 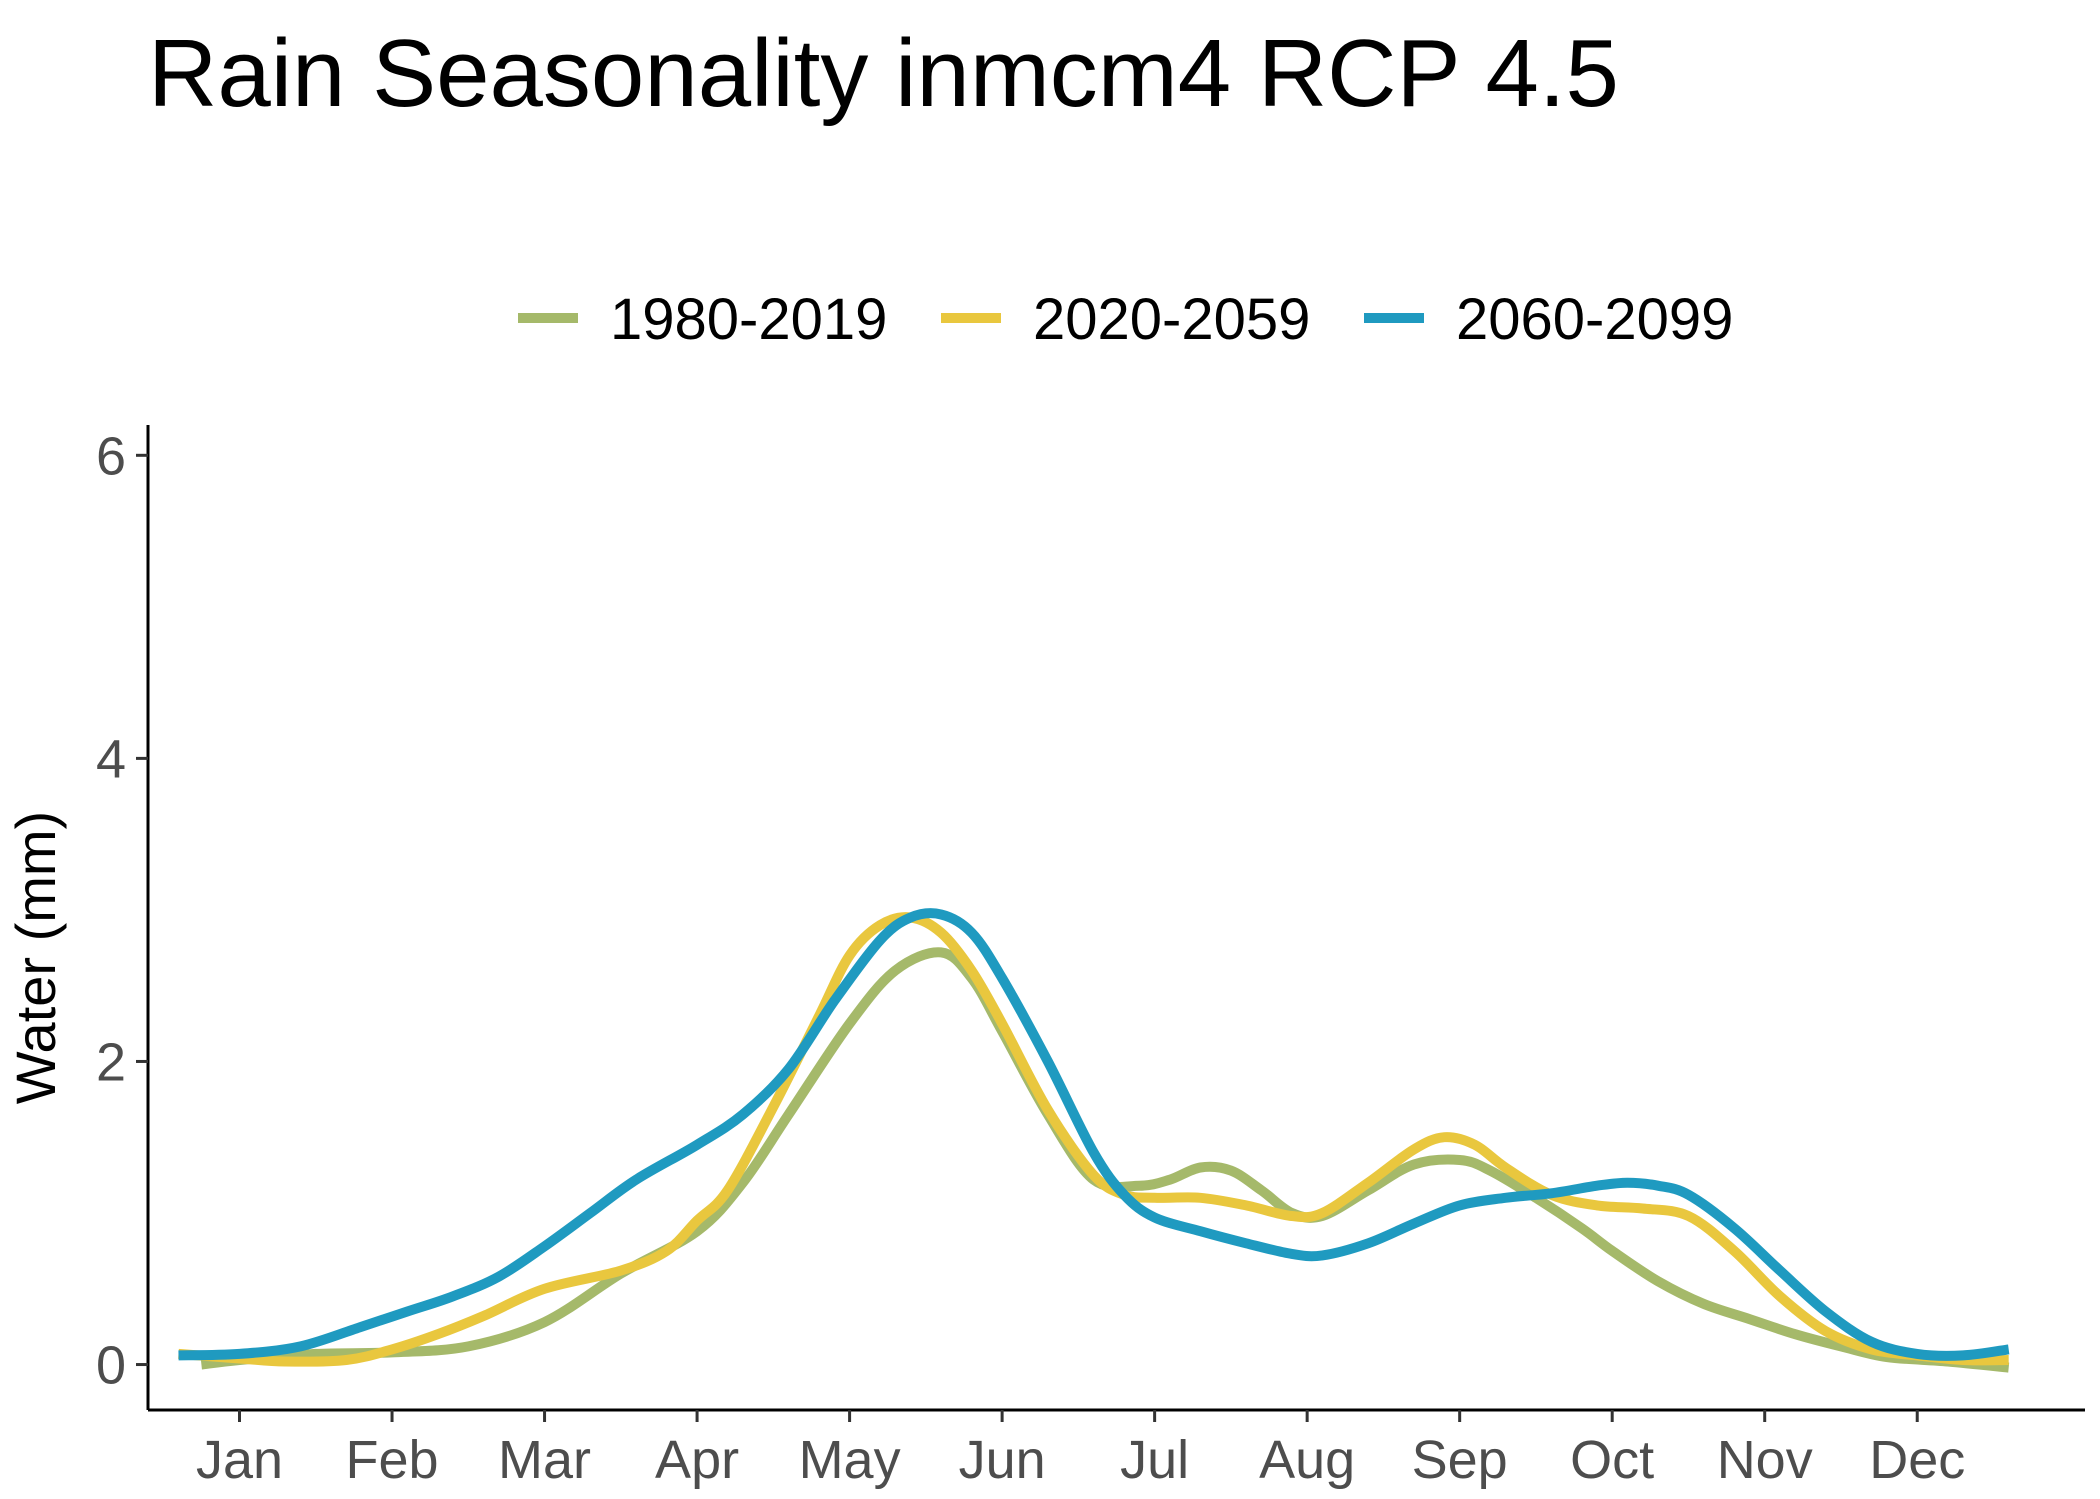 What do you see at coordinates (111, 1366) in the screenshot?
I see `y-tick-label: 0` at bounding box center [111, 1366].